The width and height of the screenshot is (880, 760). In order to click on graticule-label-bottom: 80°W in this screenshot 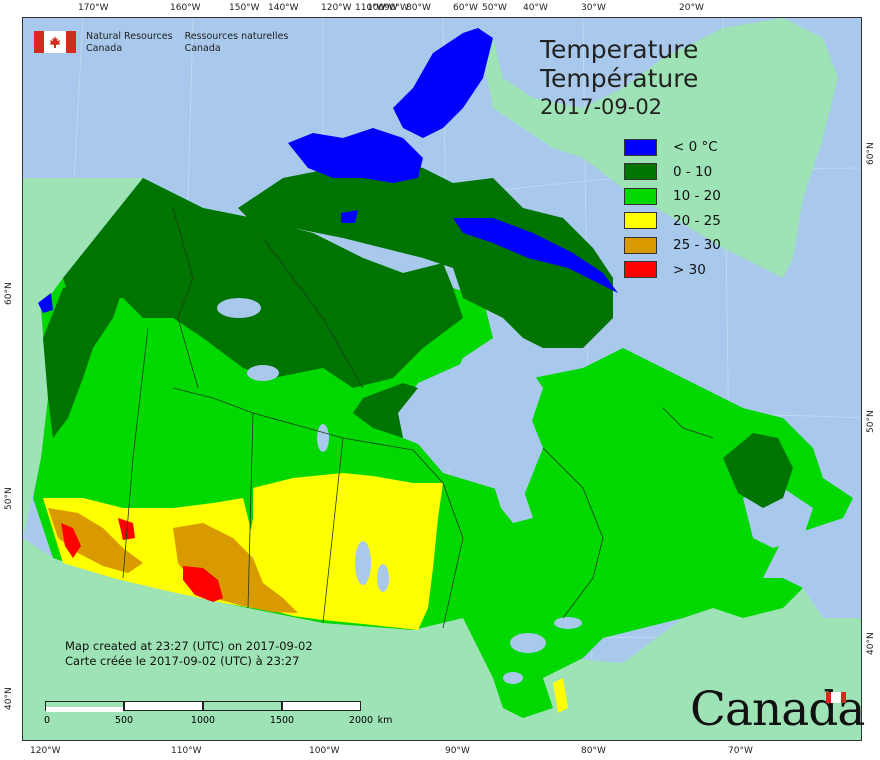, I will do `click(593, 751)`.